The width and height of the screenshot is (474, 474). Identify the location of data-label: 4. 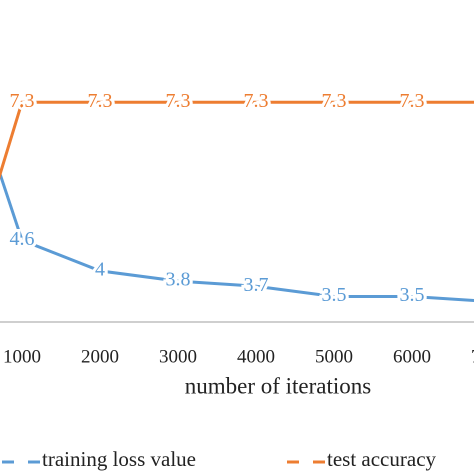
(100, 269).